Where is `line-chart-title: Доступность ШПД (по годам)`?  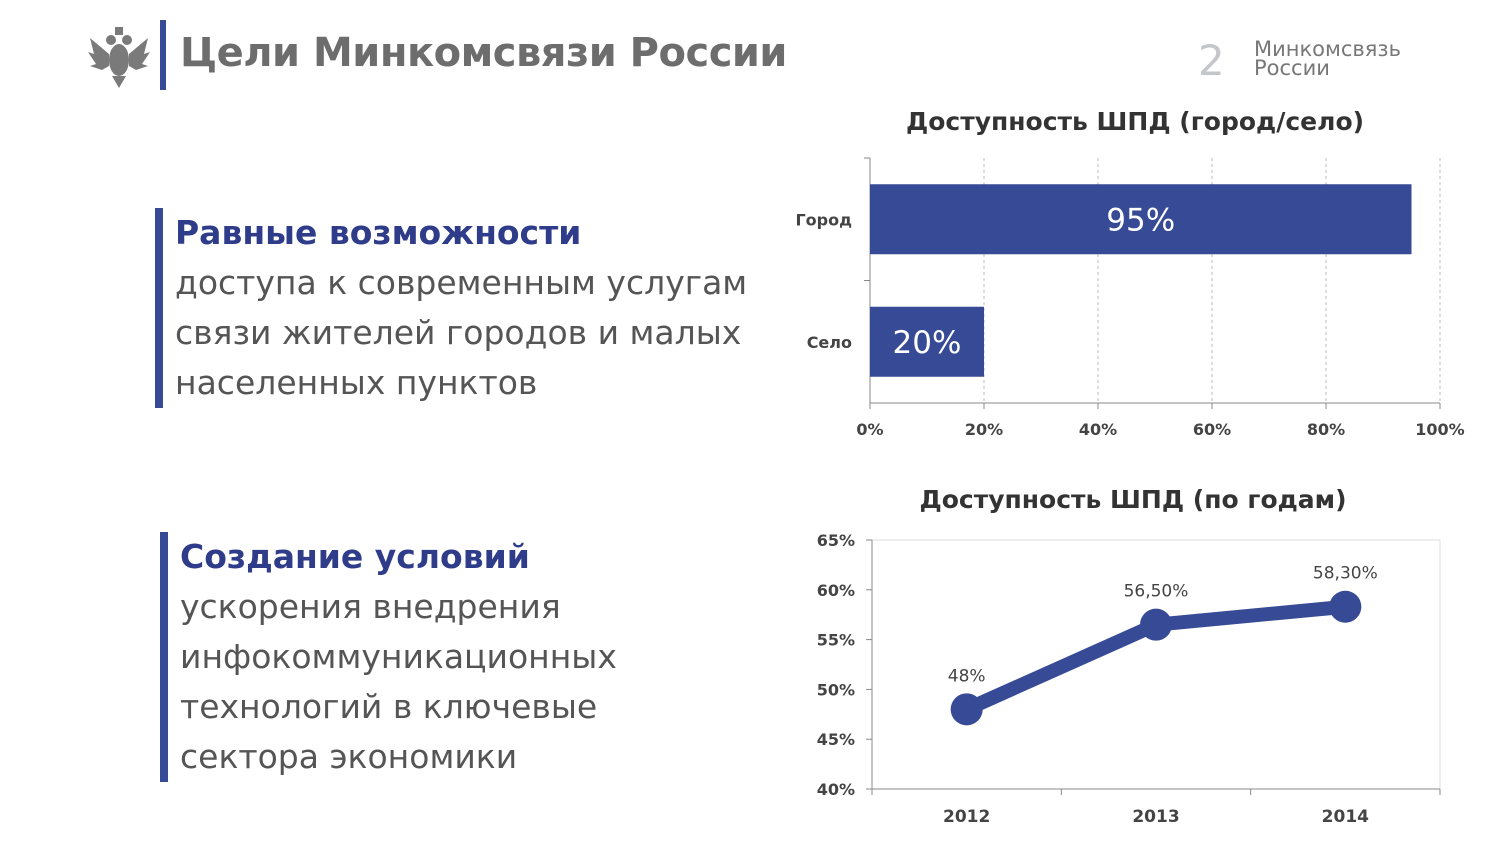
line-chart-title: Доступность ШПД (по годам) is located at coordinates (1132, 499).